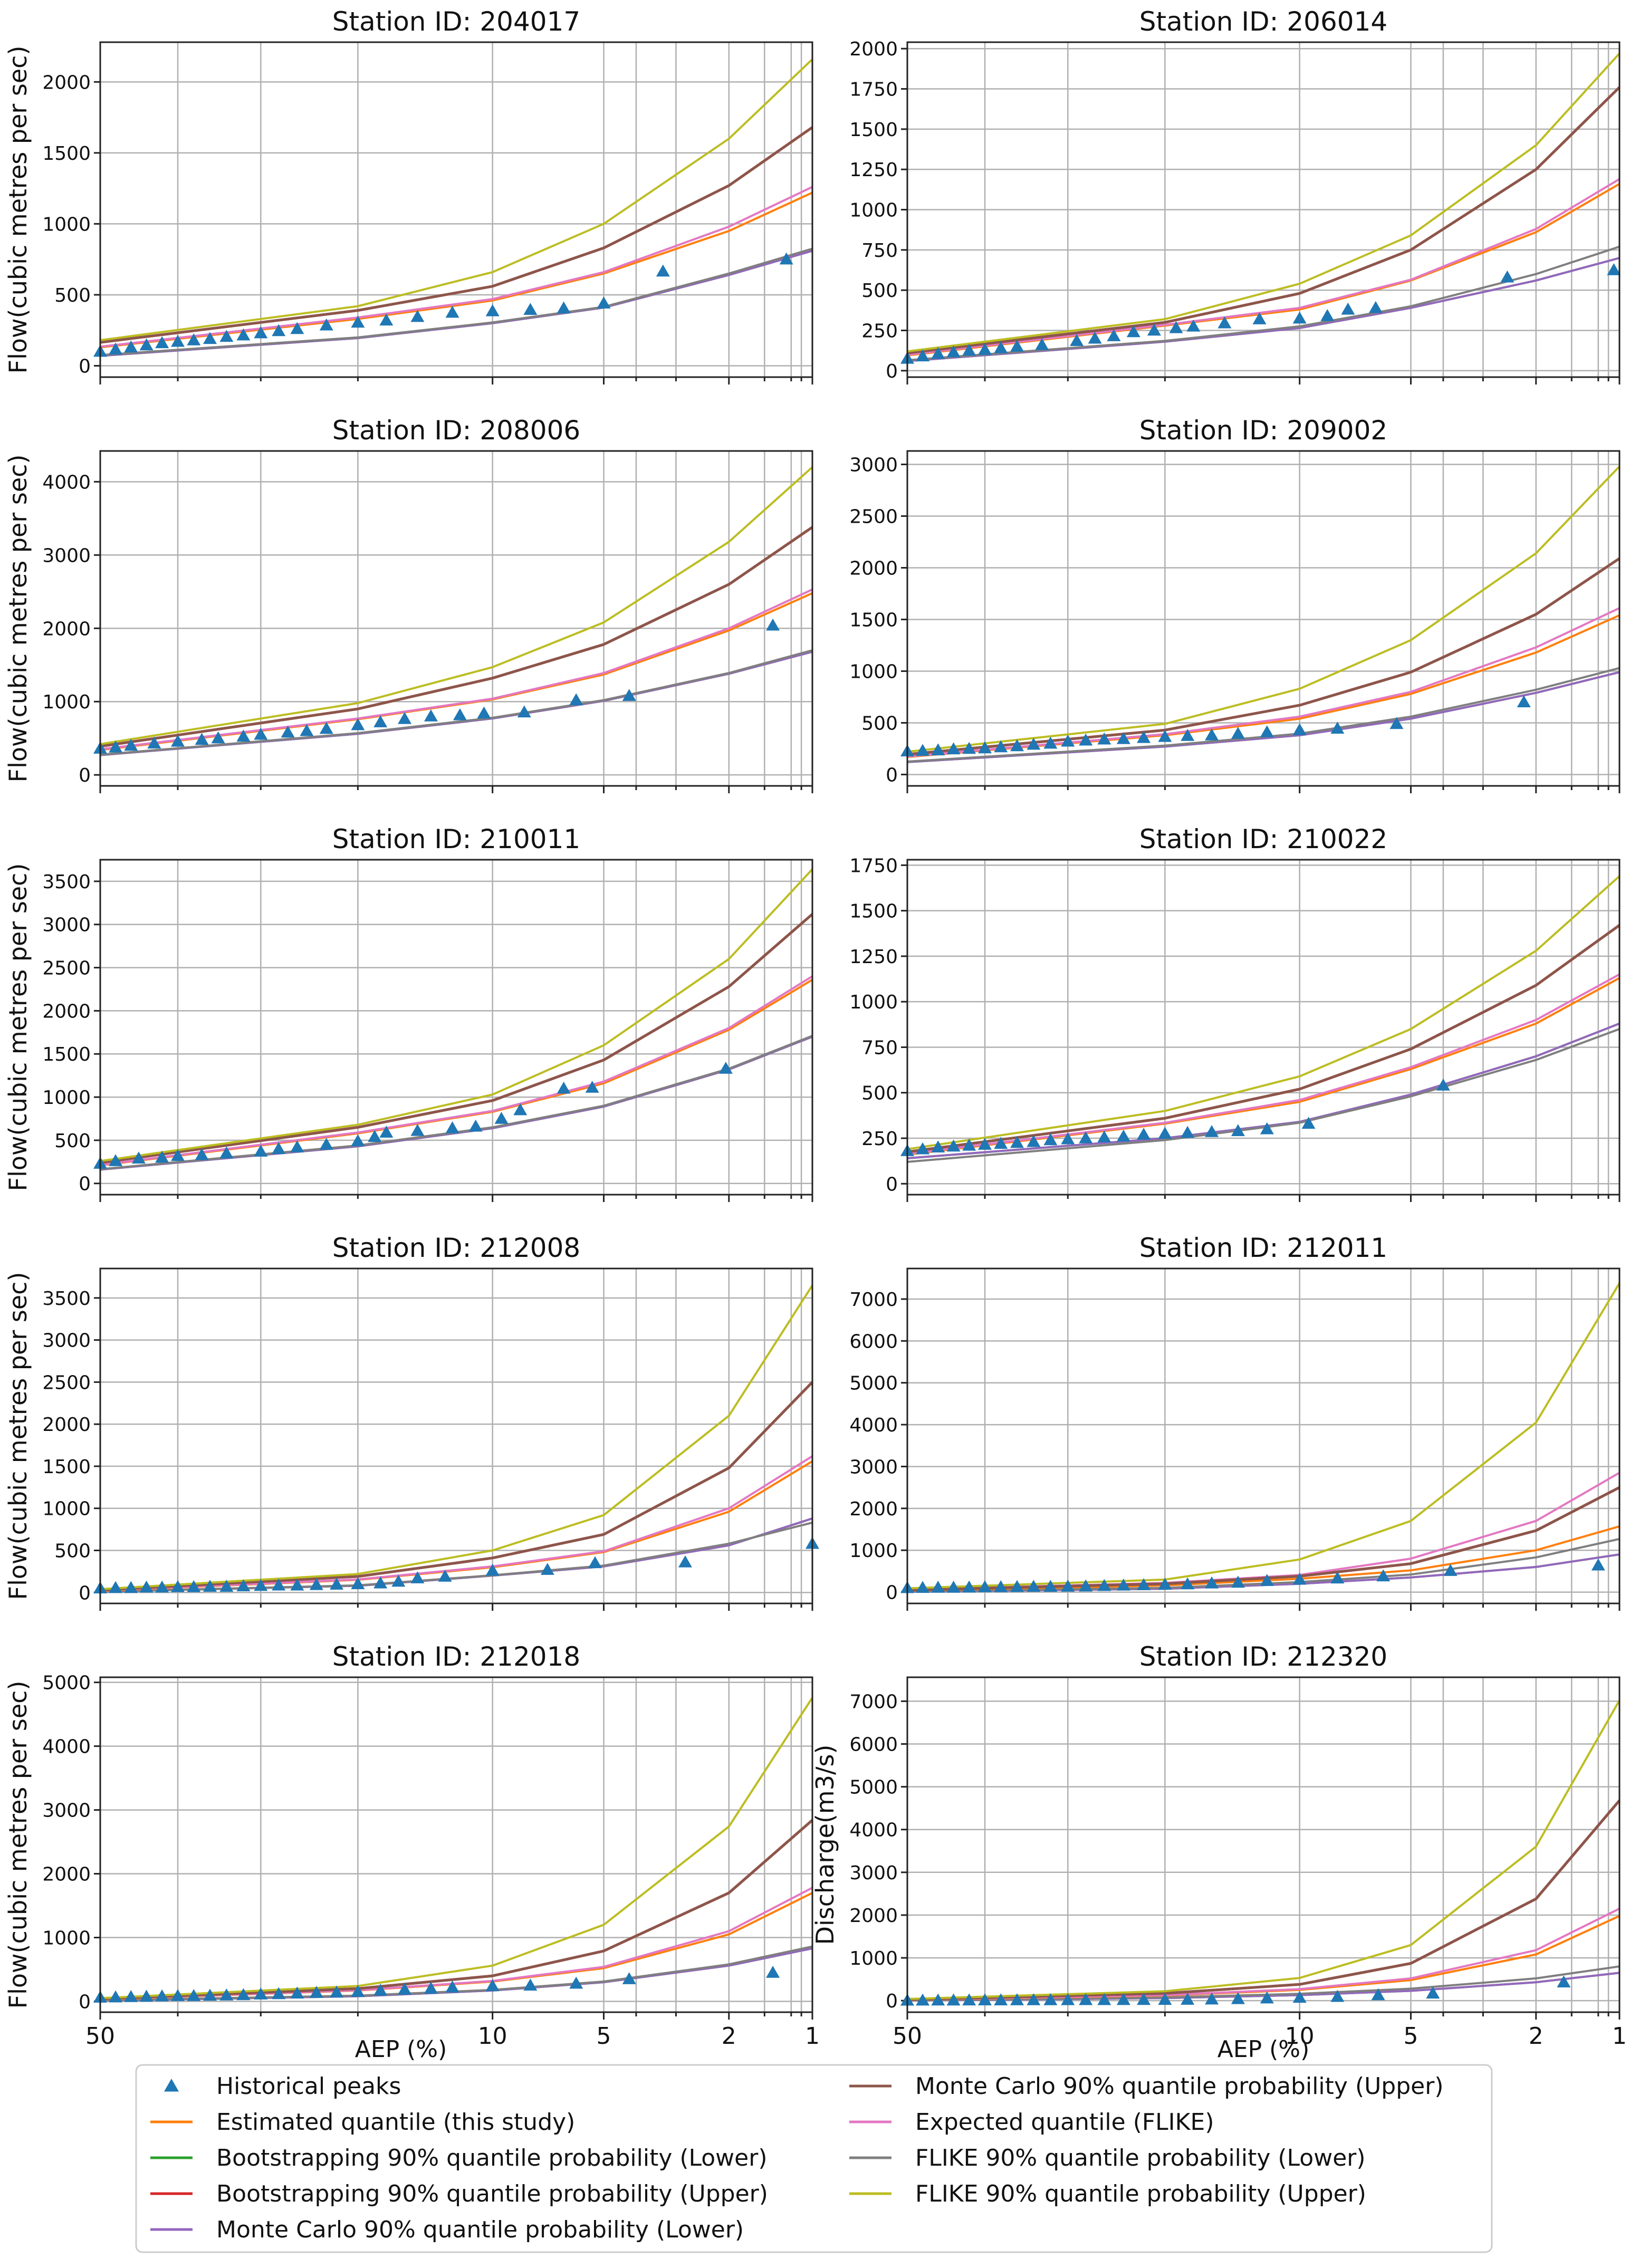  What do you see at coordinates (66, 1383) in the screenshot?
I see `y-tick-label: 2500` at bounding box center [66, 1383].